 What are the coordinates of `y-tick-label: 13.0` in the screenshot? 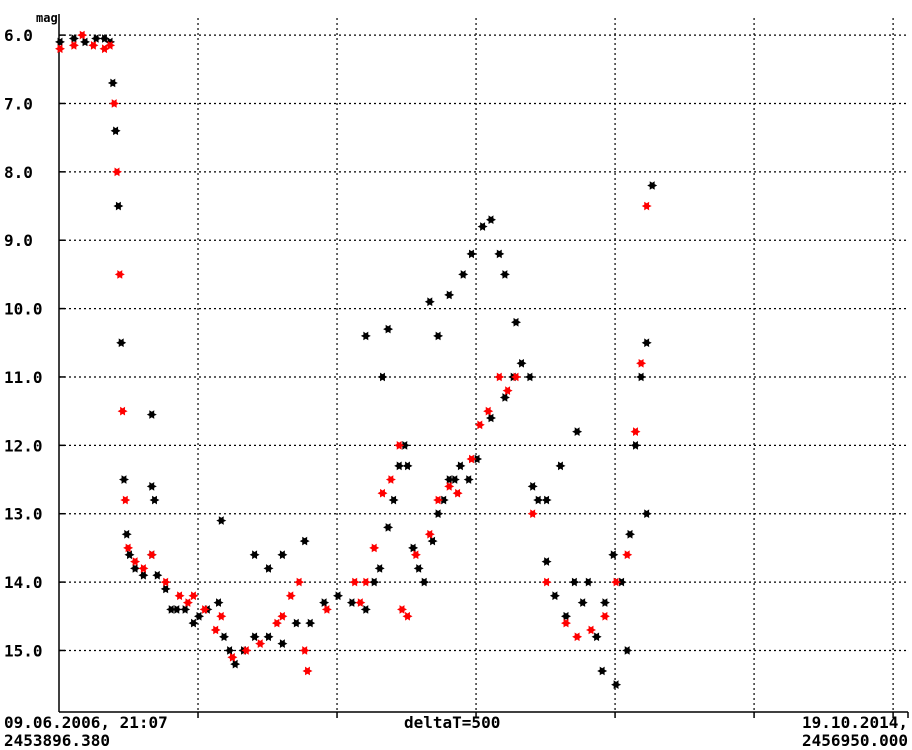 It's located at (23, 514).